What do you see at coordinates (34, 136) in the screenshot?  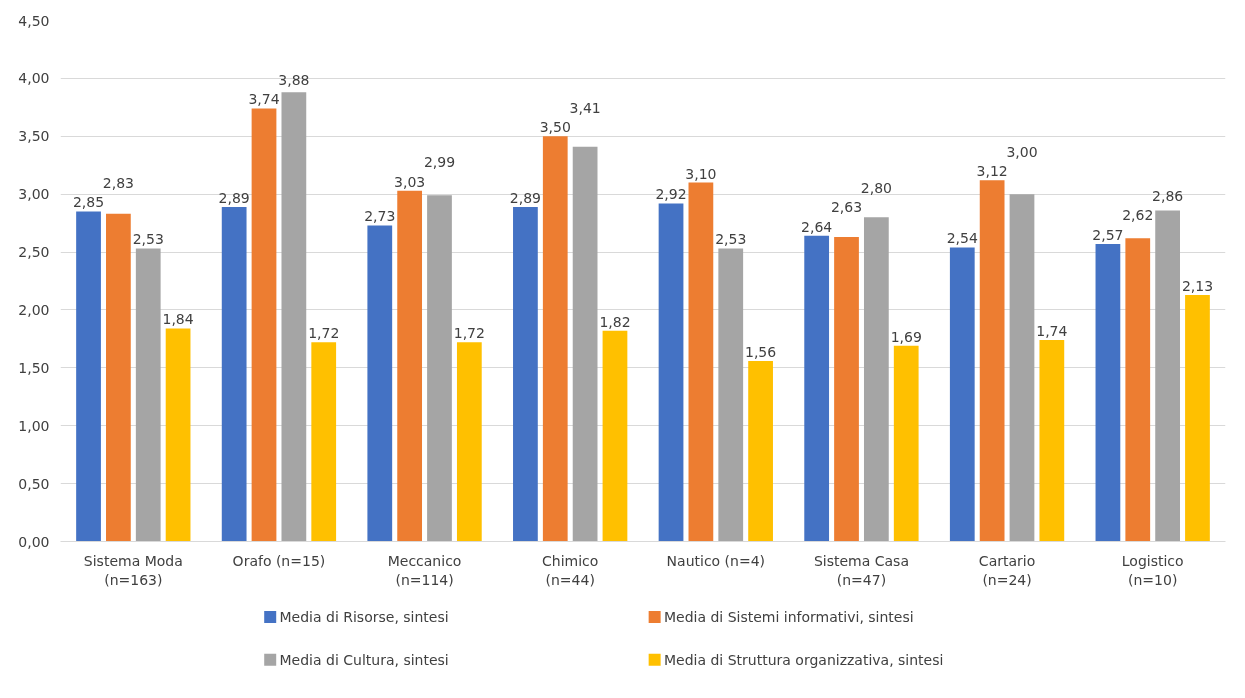 I see `y-tick-label: 3,50` at bounding box center [34, 136].